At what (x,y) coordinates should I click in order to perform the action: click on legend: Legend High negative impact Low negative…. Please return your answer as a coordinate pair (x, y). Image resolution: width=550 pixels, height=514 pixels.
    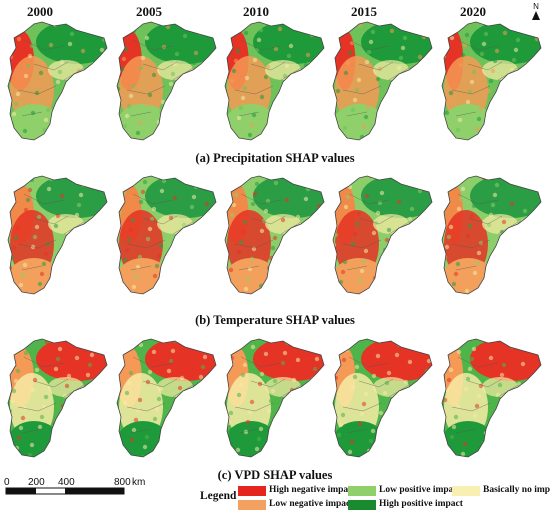
    Looking at the image, I should click on (375, 499).